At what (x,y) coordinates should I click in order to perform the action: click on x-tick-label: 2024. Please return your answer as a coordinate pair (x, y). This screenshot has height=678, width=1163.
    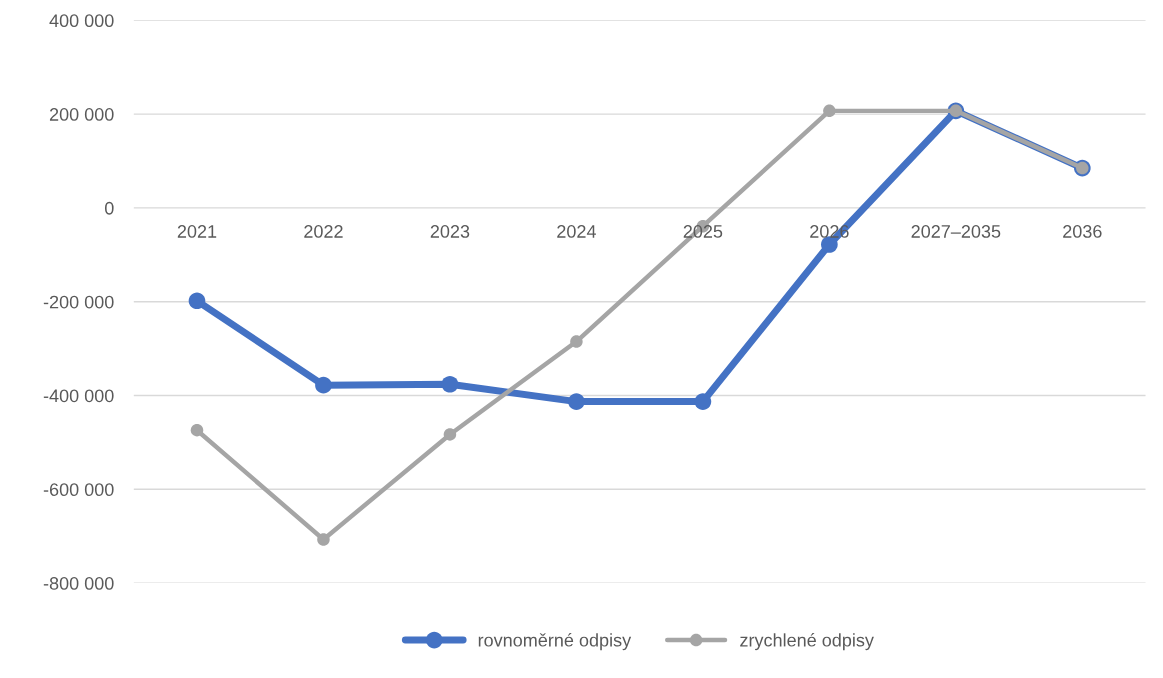
    Looking at the image, I should click on (576, 231).